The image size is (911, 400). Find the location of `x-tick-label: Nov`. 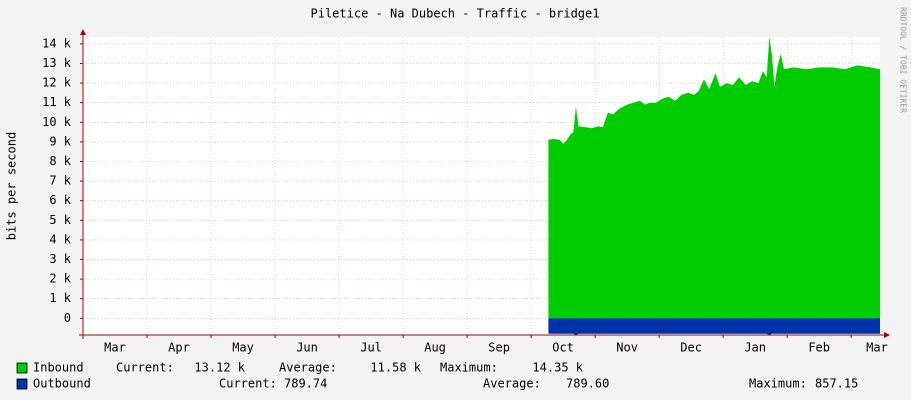

x-tick-label: Nov is located at coordinates (627, 348).